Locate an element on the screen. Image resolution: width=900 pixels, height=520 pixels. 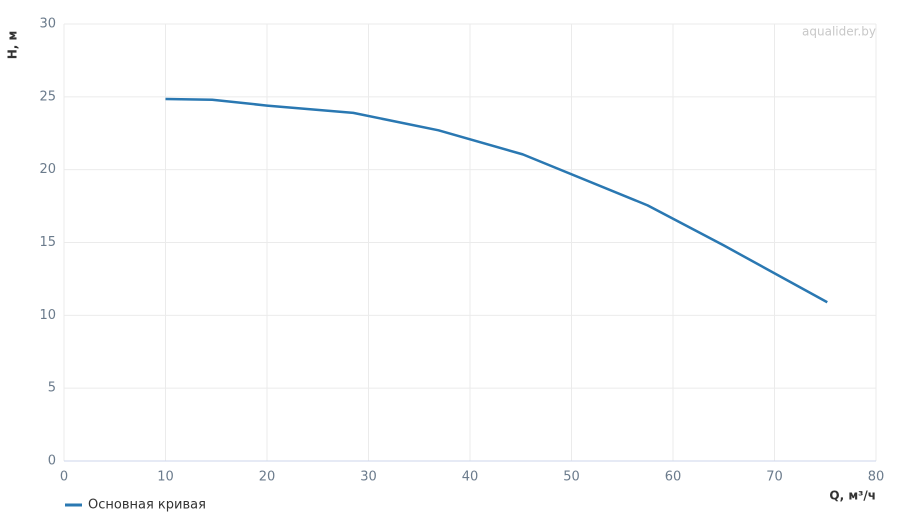
x-tick-label: 30 is located at coordinates (368, 477).